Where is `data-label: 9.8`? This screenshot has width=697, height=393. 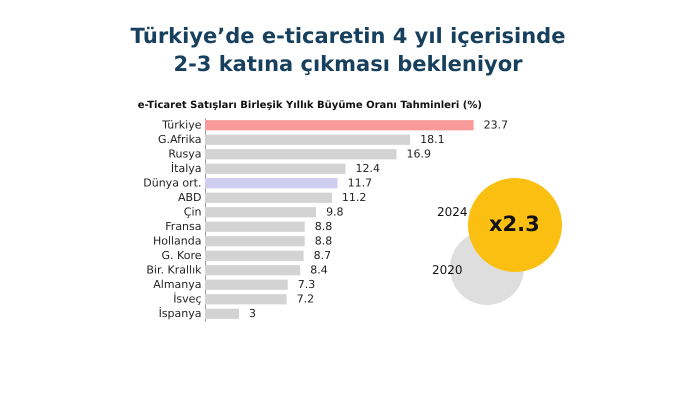
data-label: 9.8 is located at coordinates (335, 211).